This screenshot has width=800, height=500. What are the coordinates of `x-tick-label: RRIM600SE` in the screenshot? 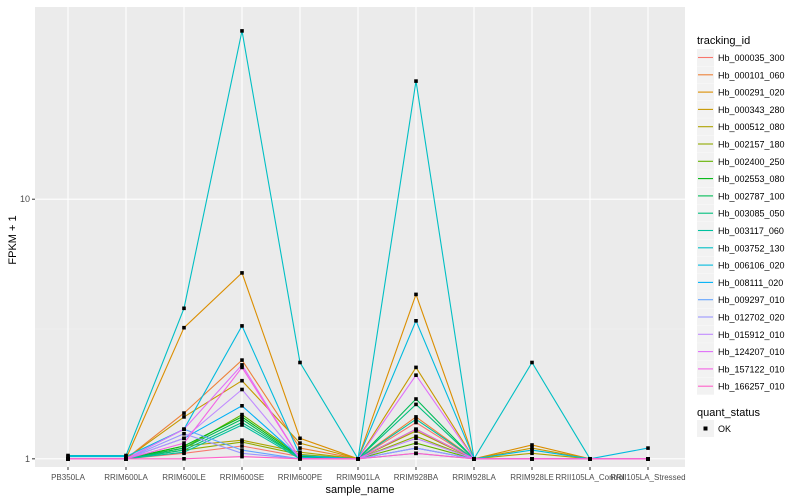 It's located at (242, 477).